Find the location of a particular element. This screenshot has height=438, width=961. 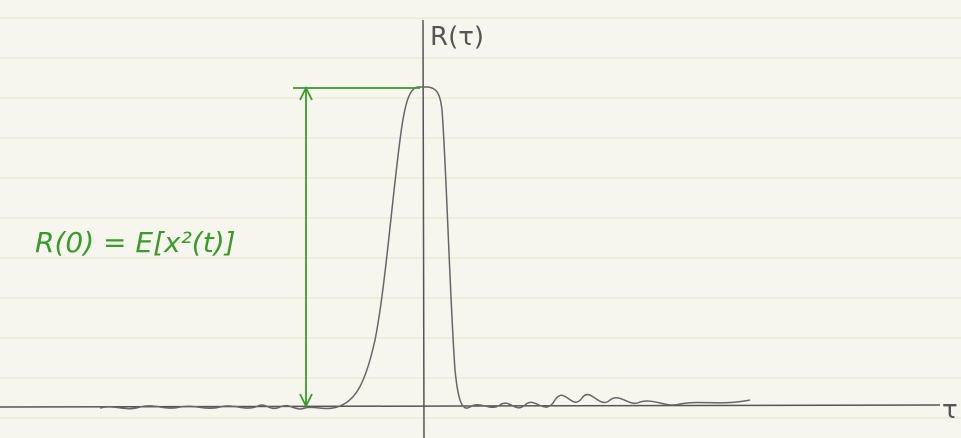

annotation-label: R(0) = E[x²(t)] is located at coordinates (135, 242).